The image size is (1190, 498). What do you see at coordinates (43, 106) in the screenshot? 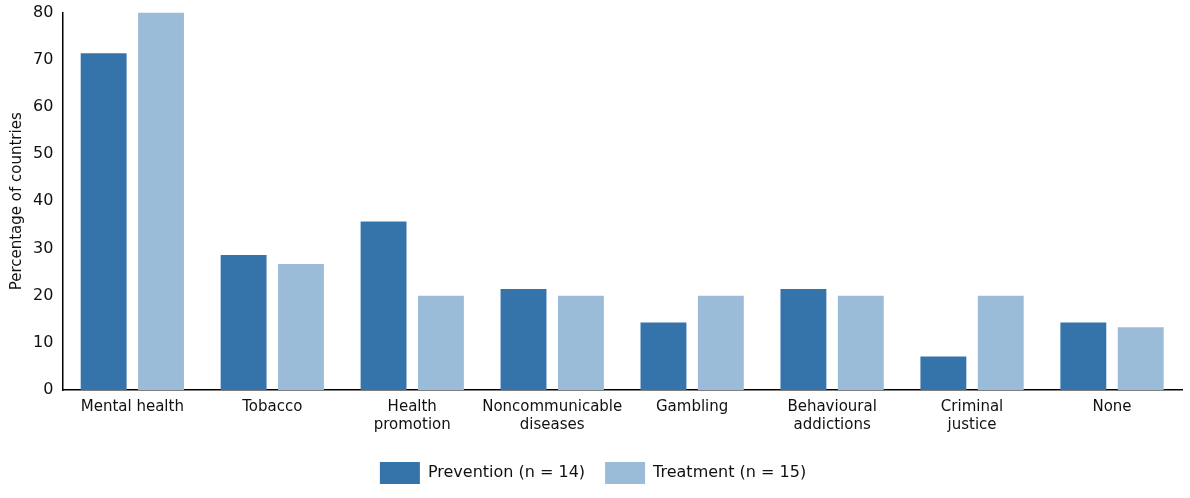
I see `y-tick-label: 60` at bounding box center [43, 106].